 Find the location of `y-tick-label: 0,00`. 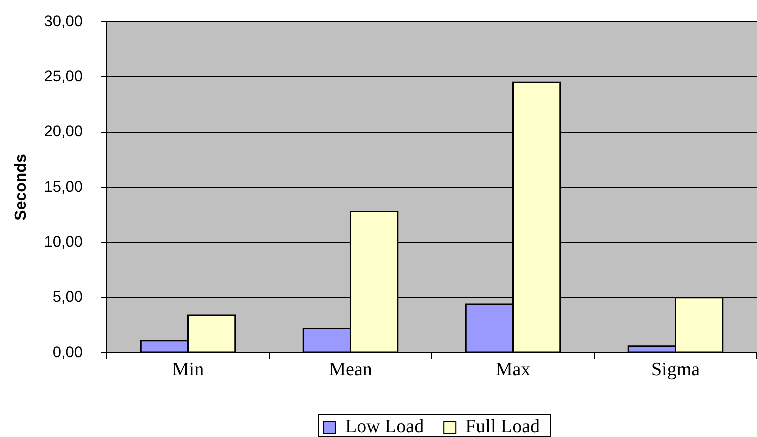

y-tick-label: 0,00 is located at coordinates (68, 353).